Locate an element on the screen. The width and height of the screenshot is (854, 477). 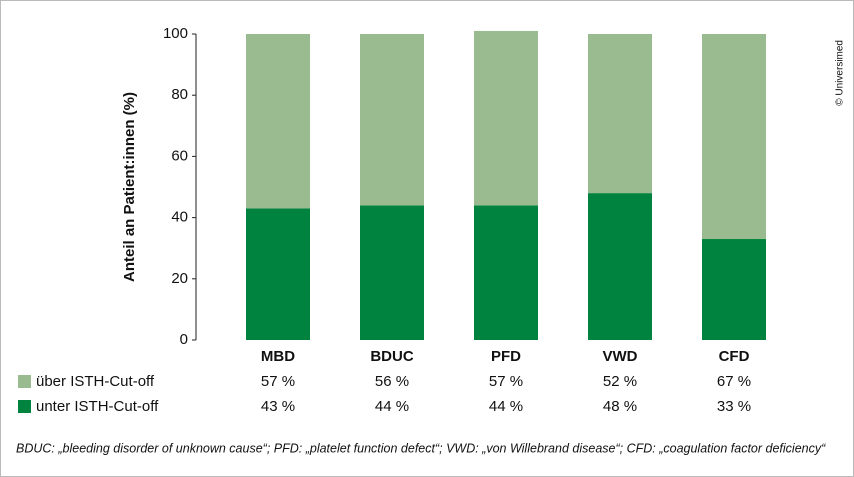
legend-label: über ISTH-Cut-off is located at coordinates (95, 381).